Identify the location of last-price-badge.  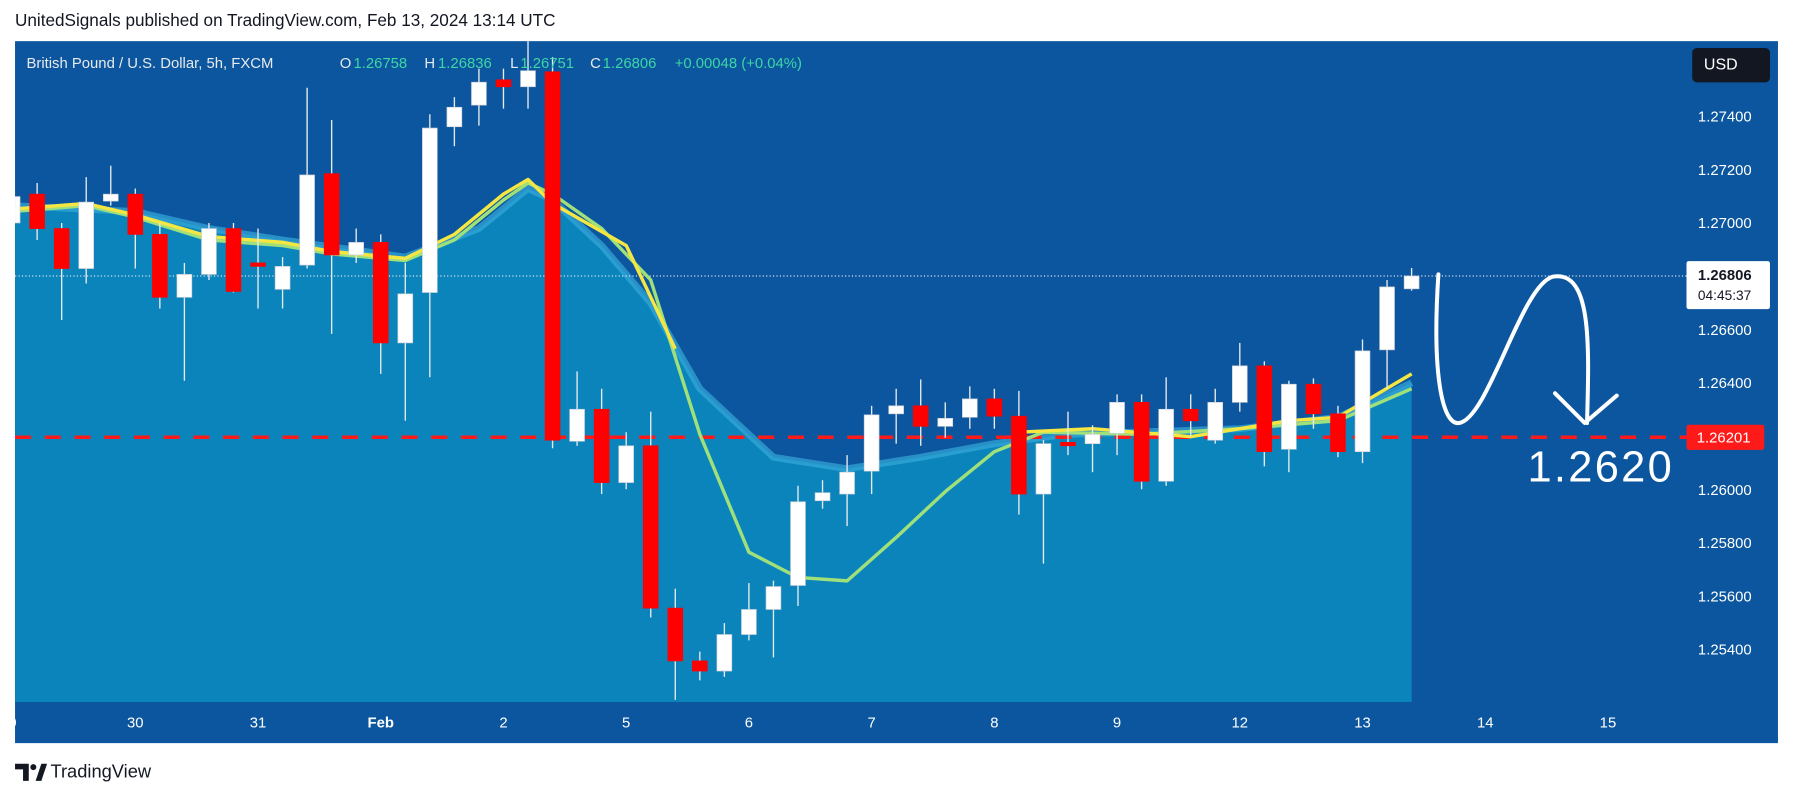
(1728, 285).